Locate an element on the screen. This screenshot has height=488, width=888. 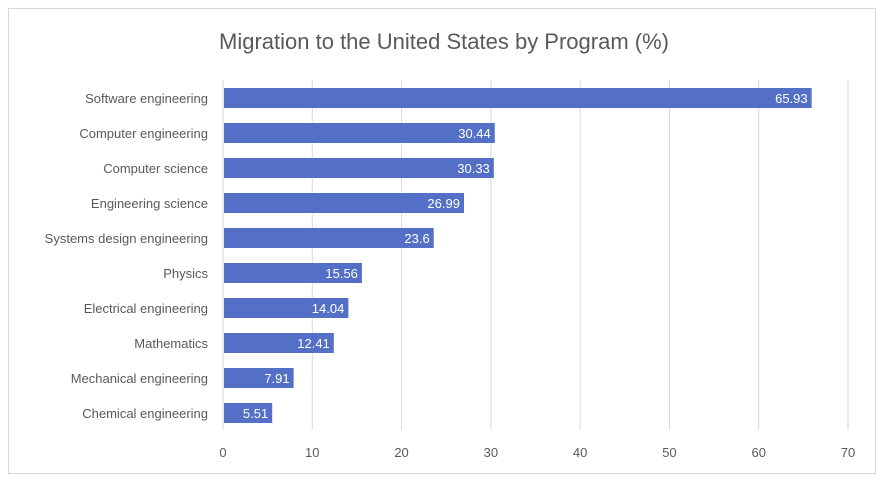
category-label: Computer engineering is located at coordinates (143, 133).